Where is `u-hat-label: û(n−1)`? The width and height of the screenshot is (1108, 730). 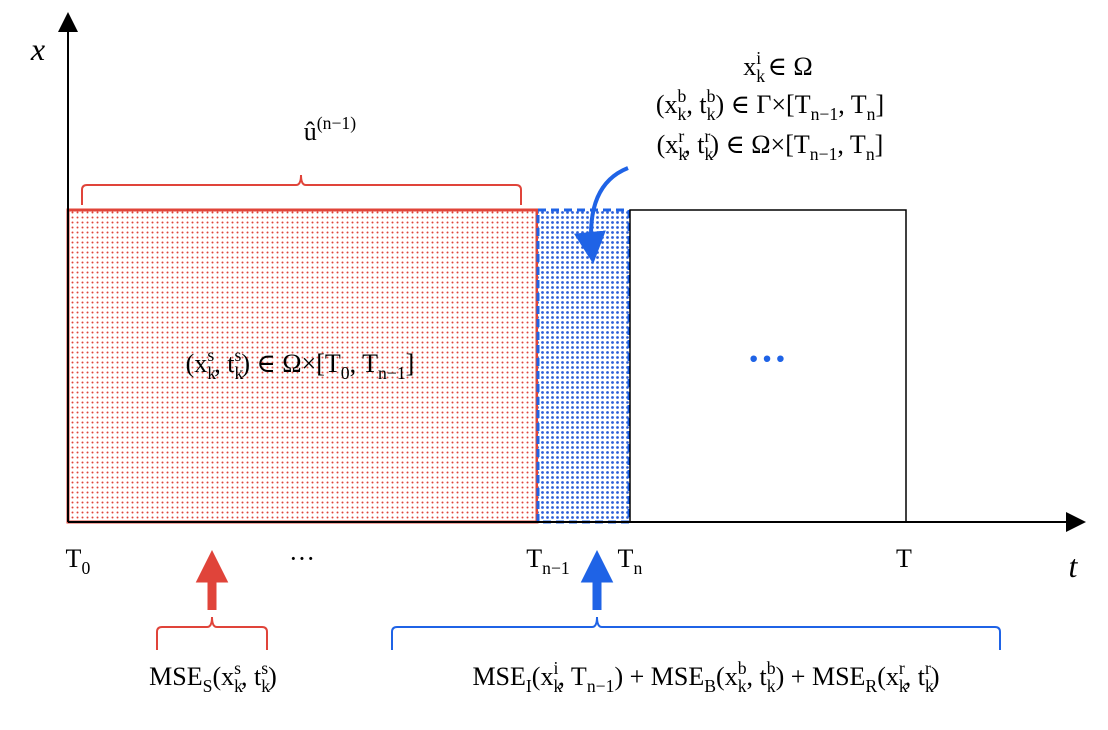
u-hat-label: û(n−1) is located at coordinates (330, 129).